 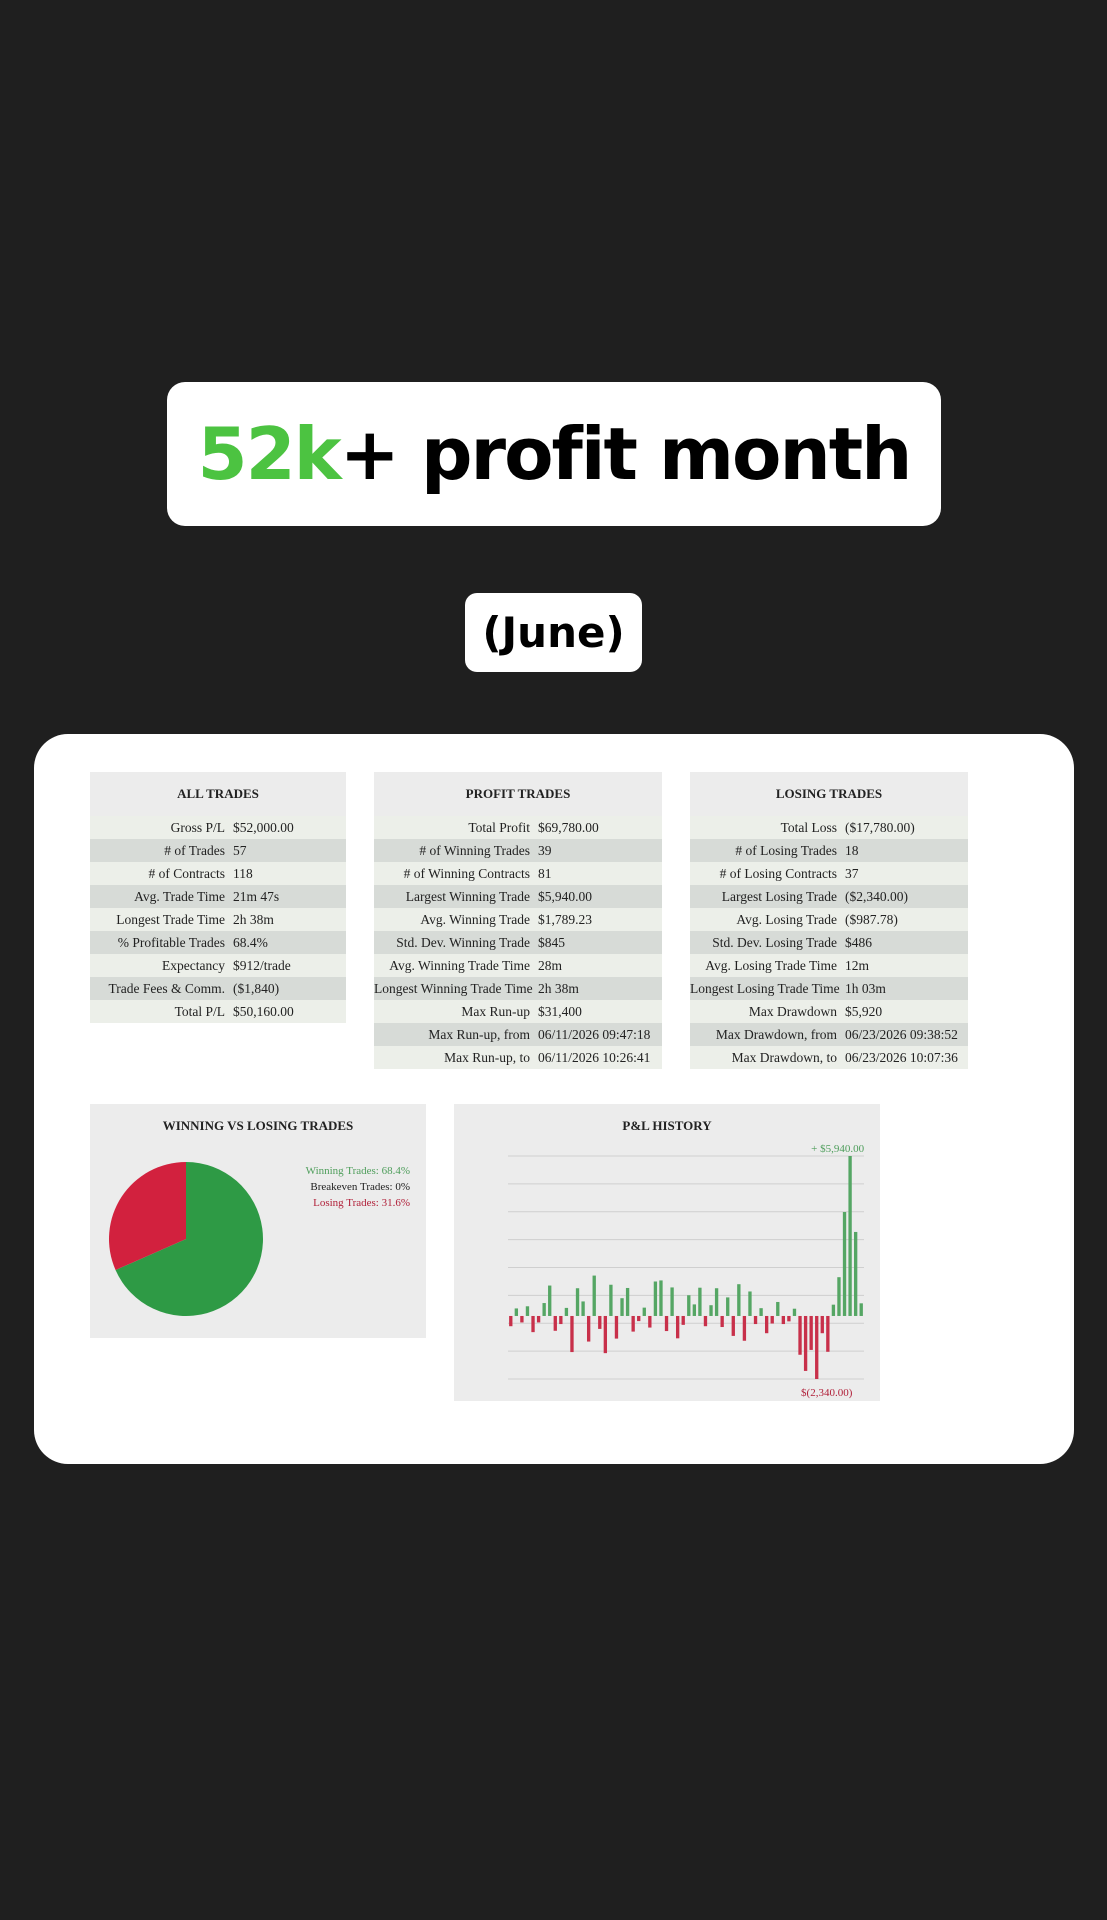 What do you see at coordinates (189, 1239) in the screenshot?
I see `pie-slice-winning-trades` at bounding box center [189, 1239].